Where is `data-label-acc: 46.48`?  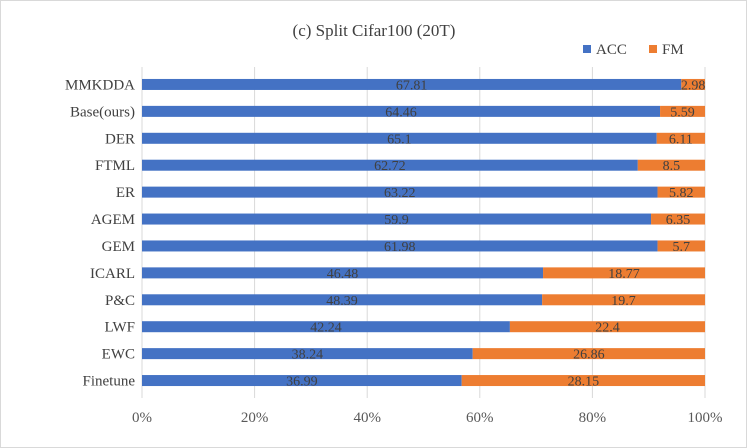 data-label-acc: 46.48 is located at coordinates (343, 274).